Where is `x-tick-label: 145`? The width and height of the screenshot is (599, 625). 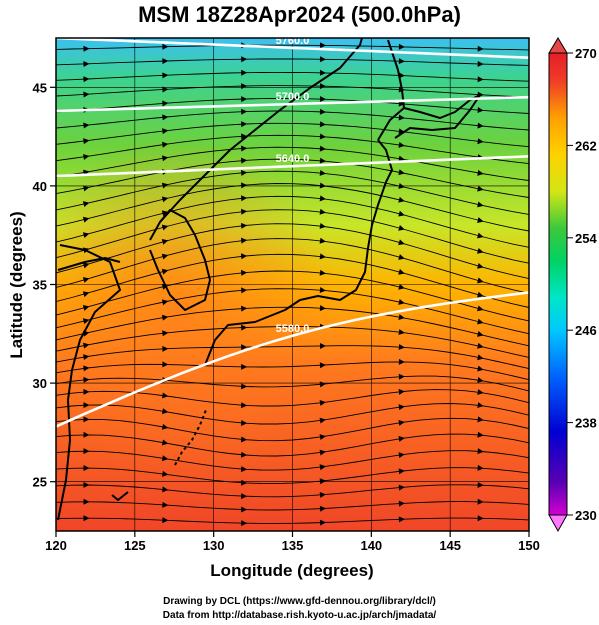 x-tick-label: 145 is located at coordinates (450, 545).